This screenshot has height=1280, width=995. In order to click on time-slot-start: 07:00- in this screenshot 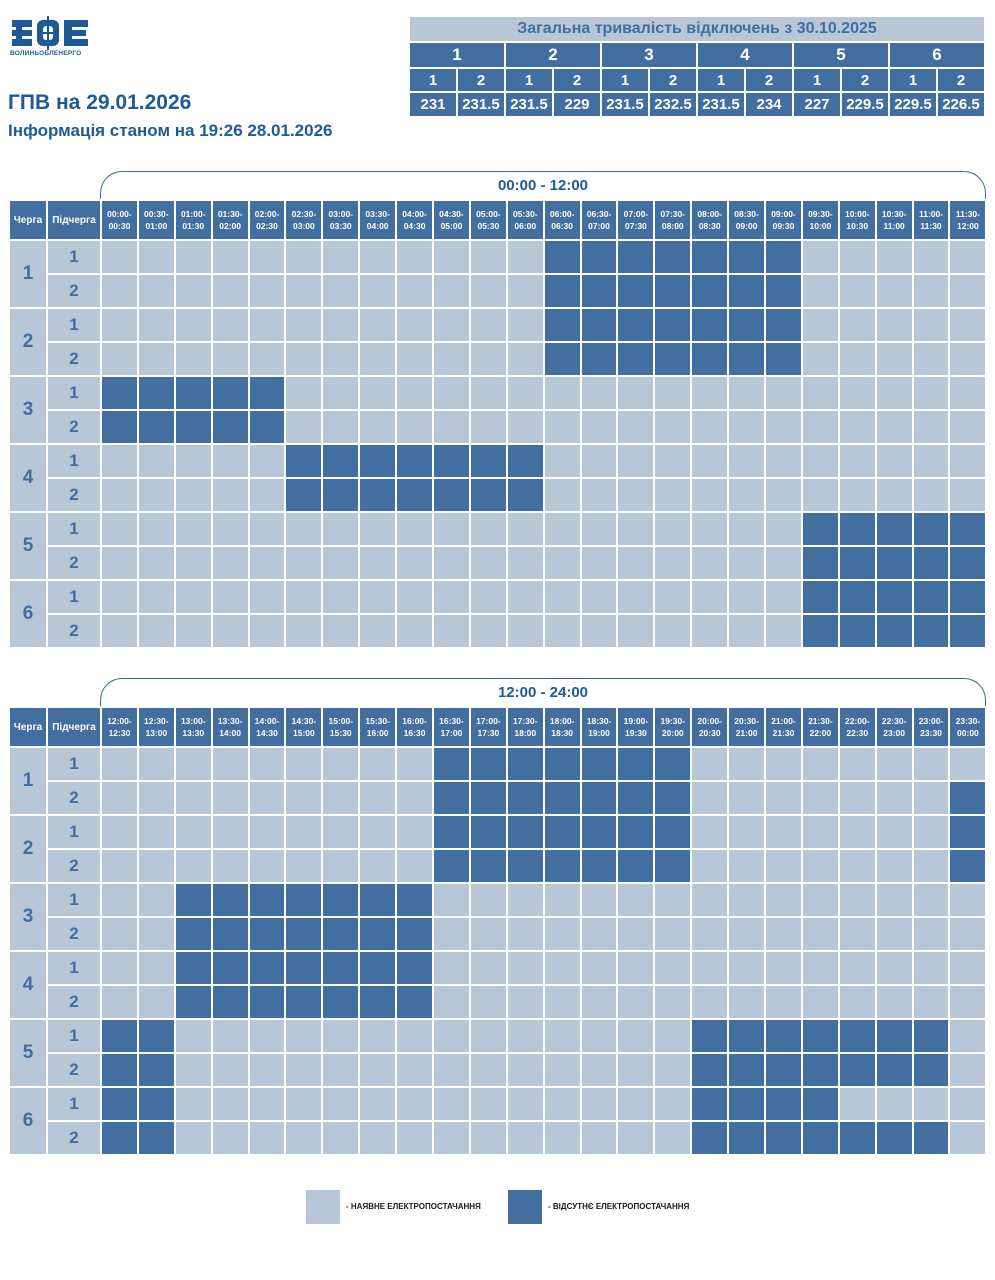, I will do `click(636, 214)`.